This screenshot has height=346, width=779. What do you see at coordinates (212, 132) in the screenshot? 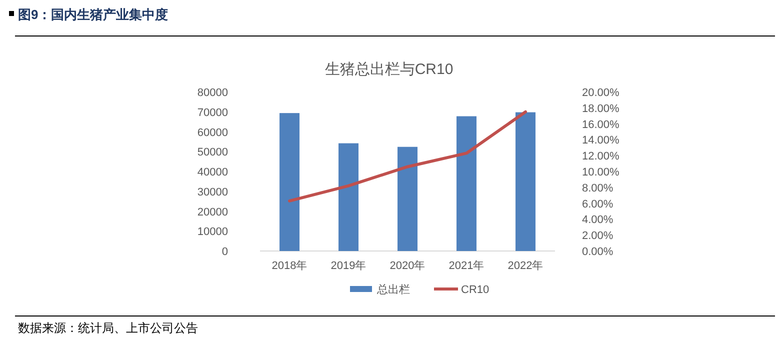
I see `y-tick-label: 60000` at bounding box center [212, 132].